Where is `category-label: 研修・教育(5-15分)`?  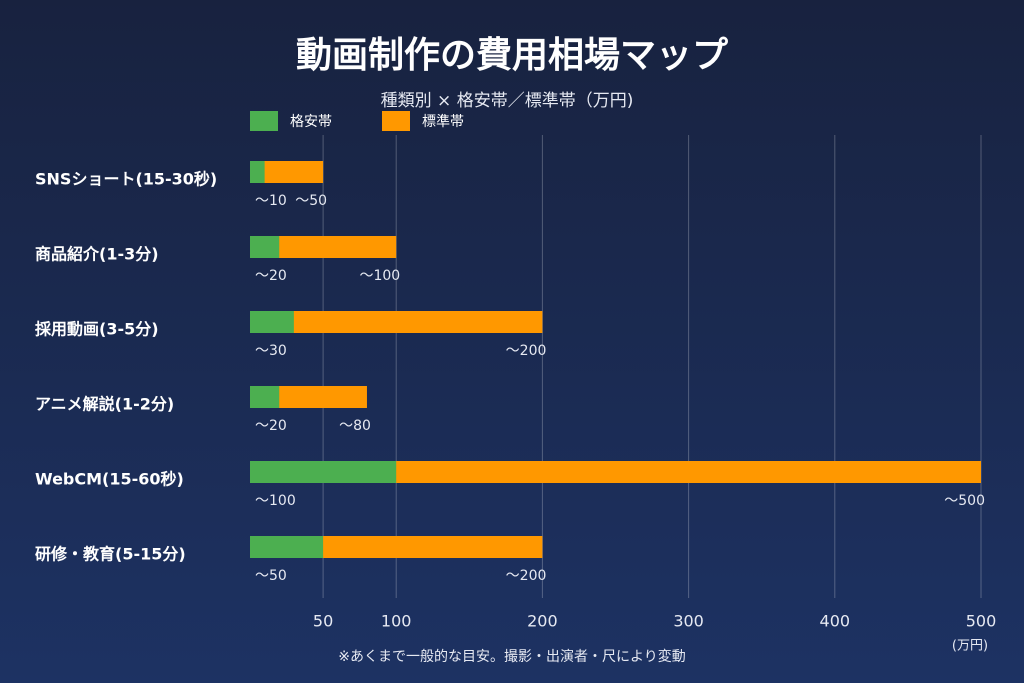
category-label: 研修・教育(5-15分) is located at coordinates (110, 554).